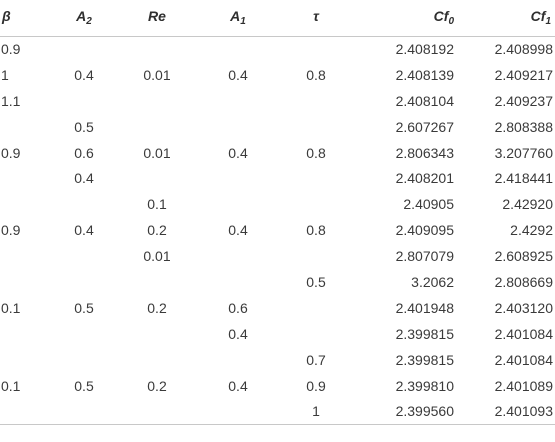 This screenshot has width=555, height=442. I want to click on cell-cf1: 2.401093, so click(504, 411).